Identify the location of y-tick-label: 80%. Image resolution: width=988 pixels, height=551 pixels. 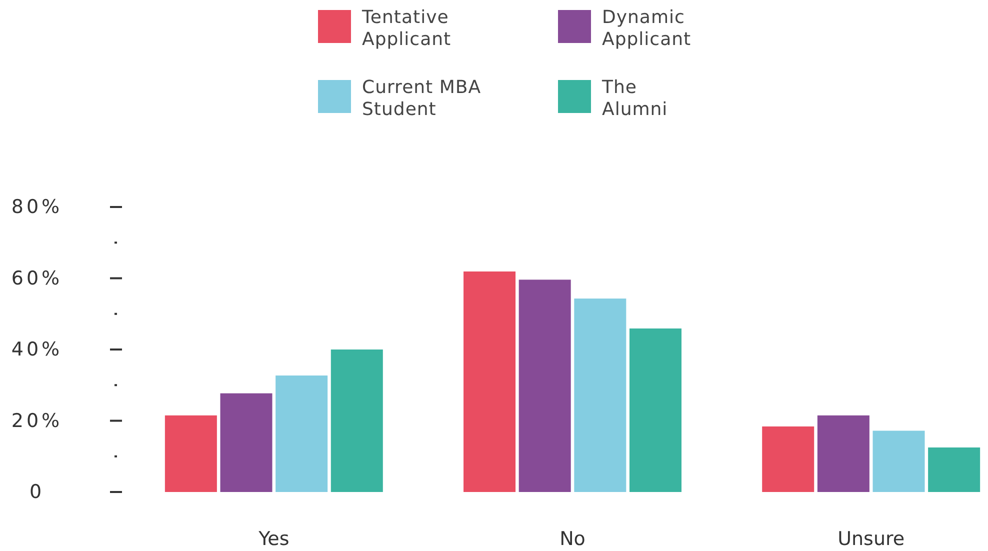
(37, 207).